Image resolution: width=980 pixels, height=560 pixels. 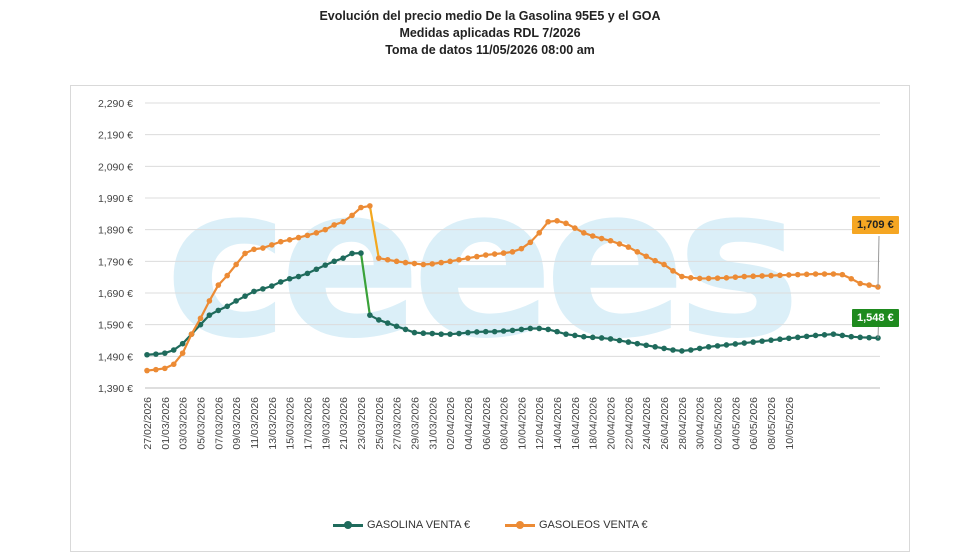 What do you see at coordinates (683, 423) in the screenshot?
I see `x-tick-label: 28/04/2026` at bounding box center [683, 423].